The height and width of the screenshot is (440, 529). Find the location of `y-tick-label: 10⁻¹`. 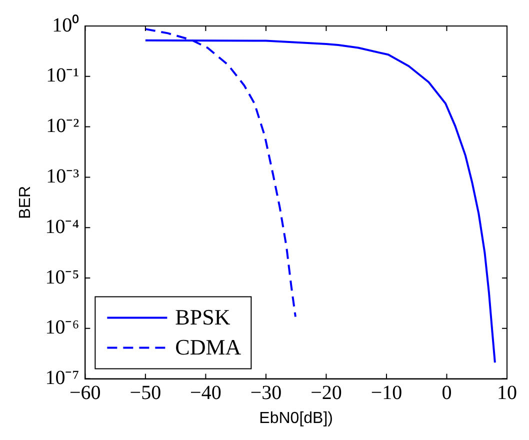

y-tick-label: 10⁻¹ is located at coordinates (63, 75).